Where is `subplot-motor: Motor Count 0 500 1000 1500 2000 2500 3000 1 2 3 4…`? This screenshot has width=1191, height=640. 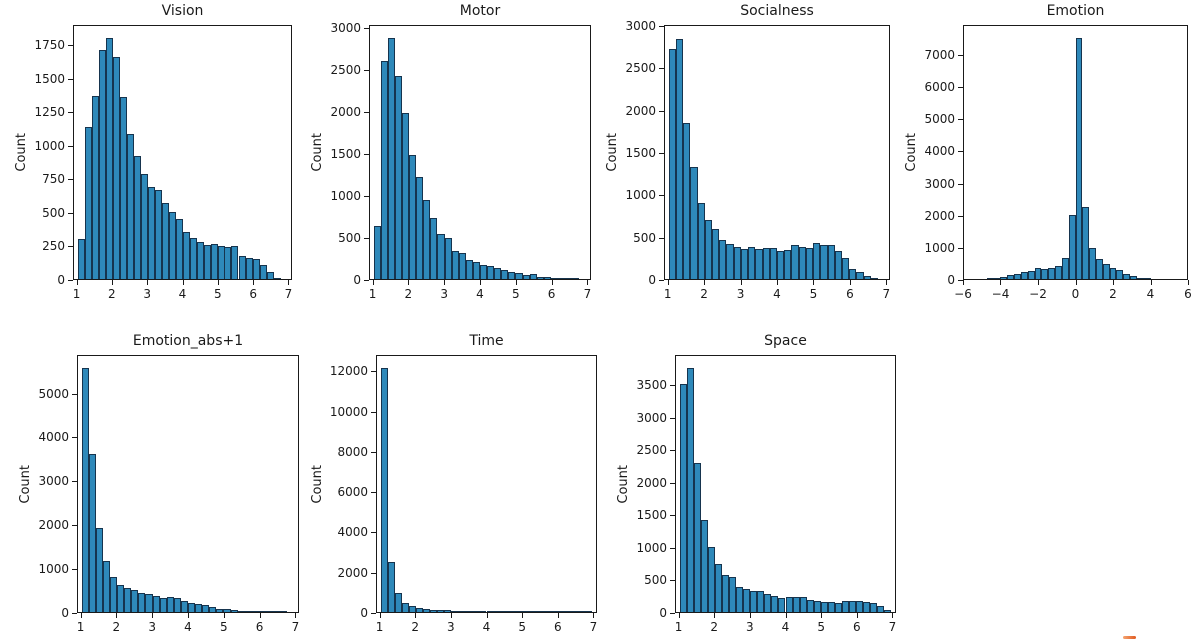
subplot-motor: Motor Count 0 500 1000 1500 2000 2500 3000 1 2 3 4… is located at coordinates (450, 152).